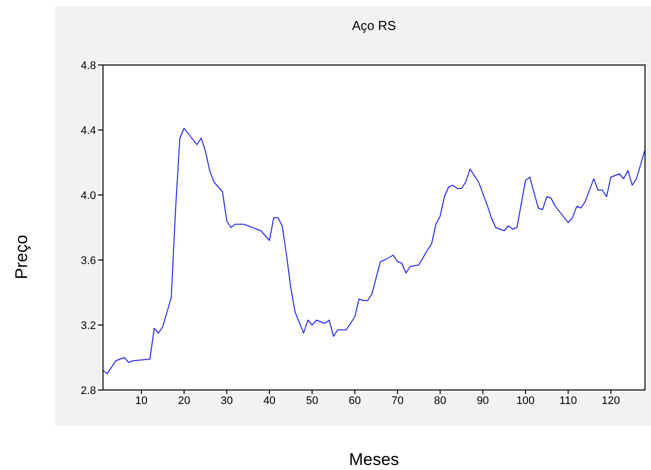 The image size is (651, 470). Describe the element at coordinates (22, 257) in the screenshot. I see `y-axis-title: Preço` at that location.